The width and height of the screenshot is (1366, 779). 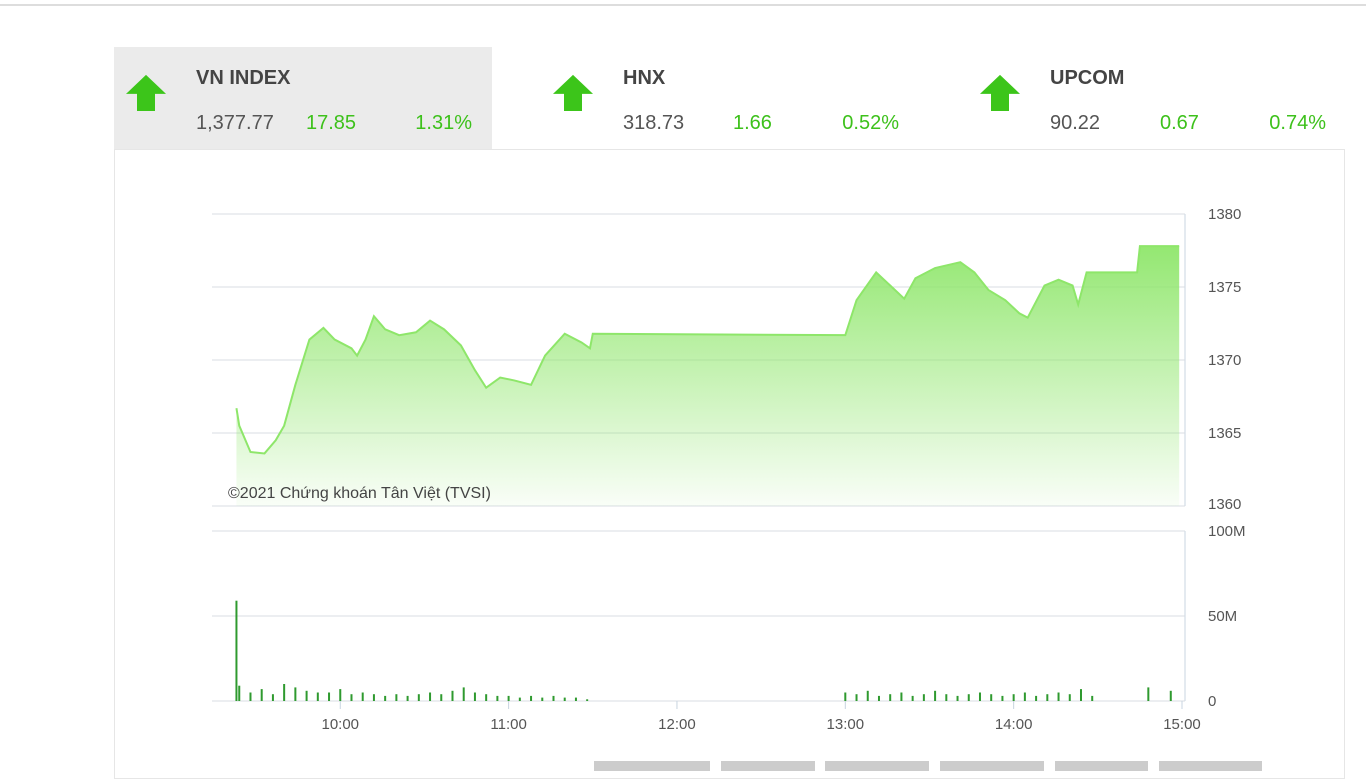 I want to click on y-tick-label: 1380, so click(x=1224, y=214).